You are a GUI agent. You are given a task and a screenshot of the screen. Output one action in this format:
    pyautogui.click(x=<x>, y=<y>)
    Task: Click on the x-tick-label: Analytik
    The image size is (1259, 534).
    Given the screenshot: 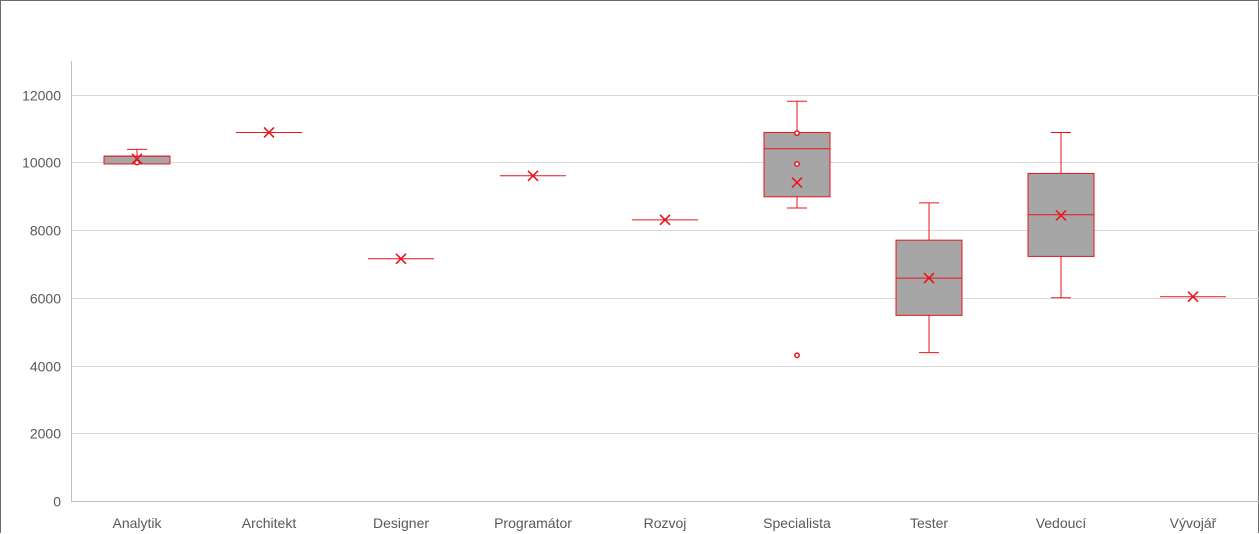 What is the action you would take?
    pyautogui.click(x=137, y=523)
    